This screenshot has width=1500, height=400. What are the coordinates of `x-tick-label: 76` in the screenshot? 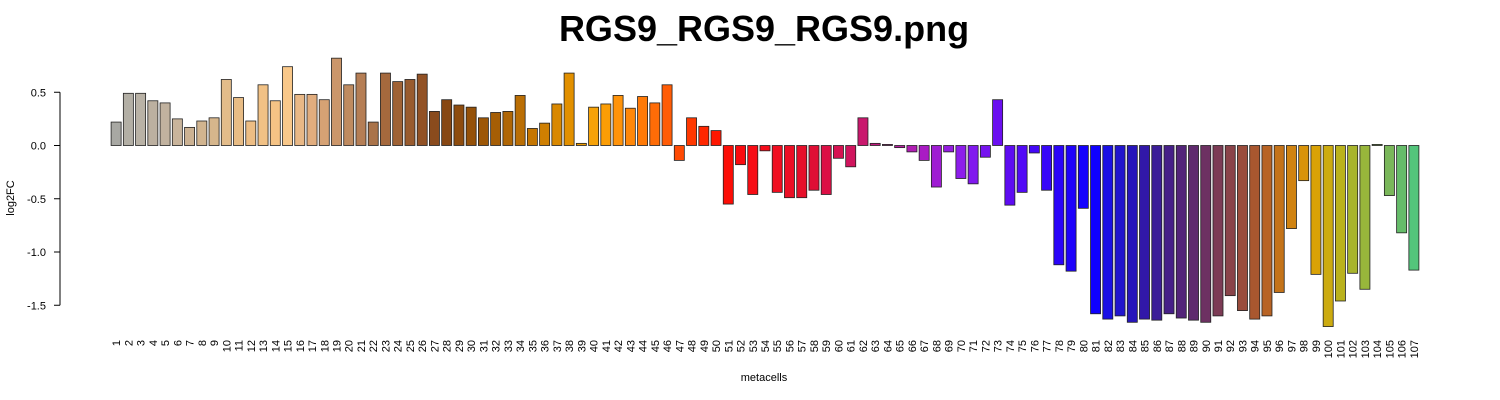 It's located at (1035, 346).